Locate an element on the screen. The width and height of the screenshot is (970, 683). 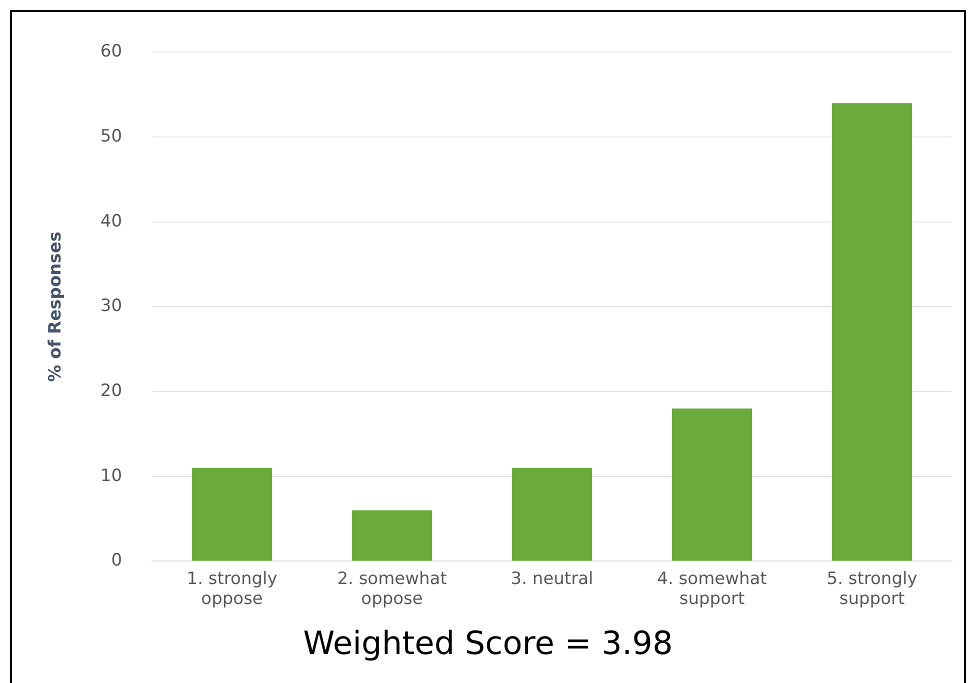
y-tick-label: 60 is located at coordinates (111, 52).